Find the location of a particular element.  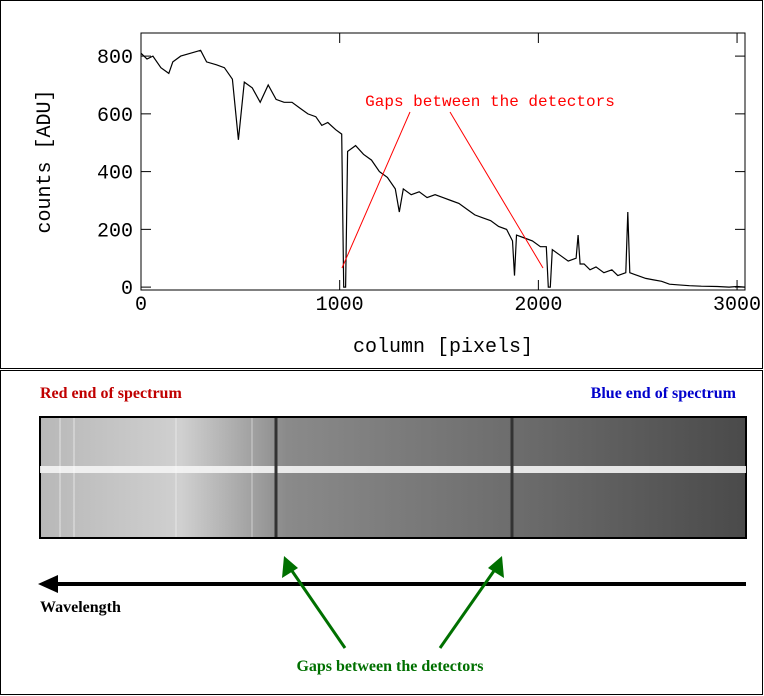

wavelength-label: Wavelength is located at coordinates (80, 607).